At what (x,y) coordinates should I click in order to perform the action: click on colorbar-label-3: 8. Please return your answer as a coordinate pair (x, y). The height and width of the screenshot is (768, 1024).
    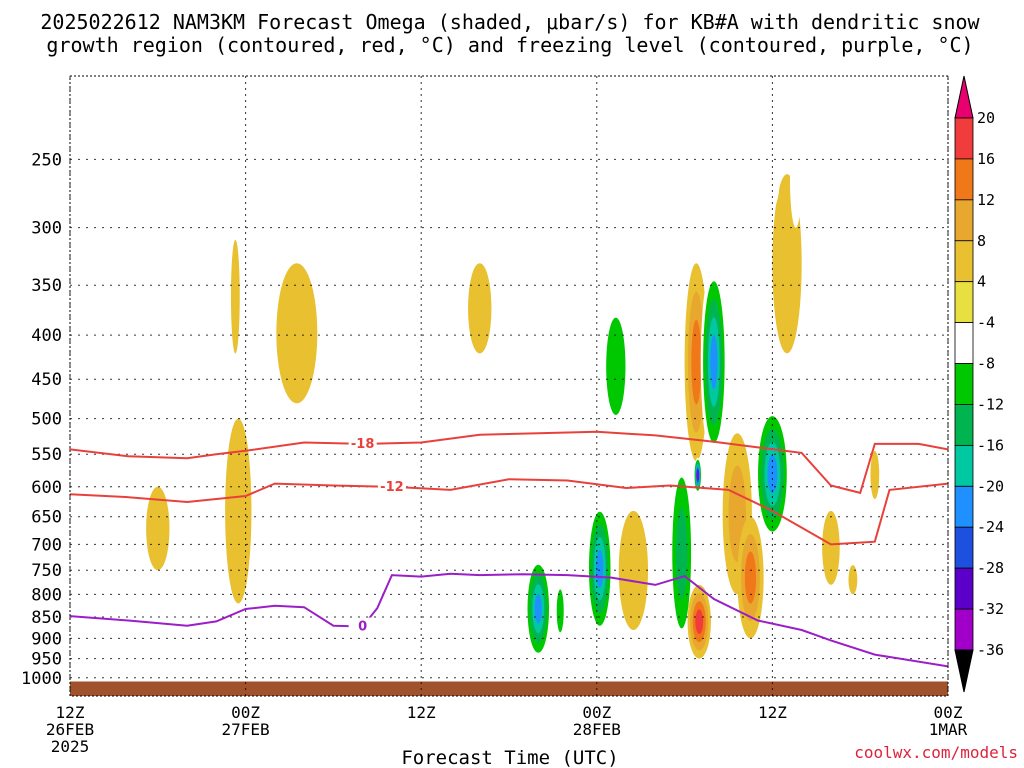
    Looking at the image, I should click on (981, 241).